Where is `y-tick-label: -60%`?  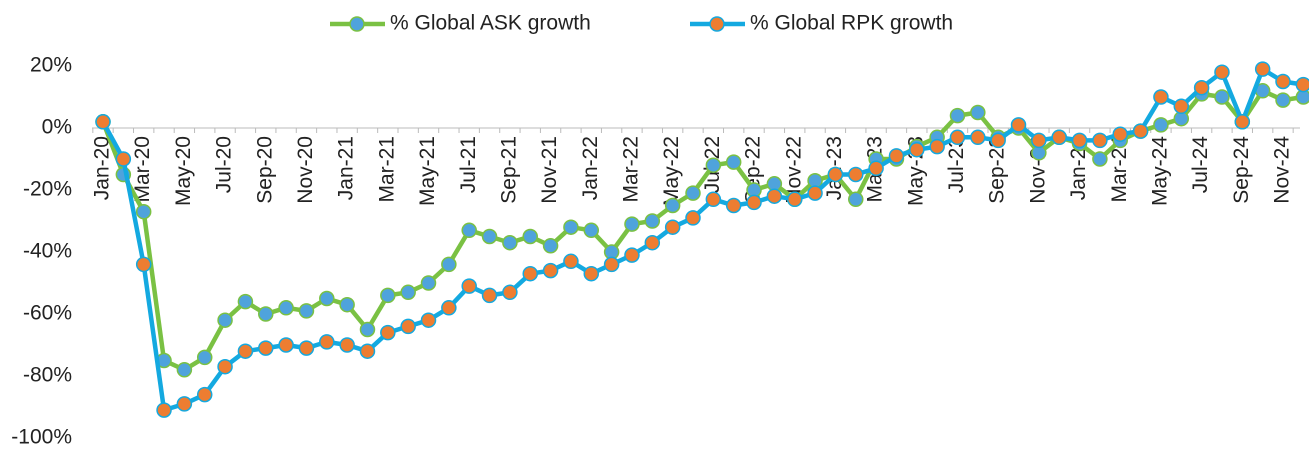 y-tick-label: -60% is located at coordinates (47, 313).